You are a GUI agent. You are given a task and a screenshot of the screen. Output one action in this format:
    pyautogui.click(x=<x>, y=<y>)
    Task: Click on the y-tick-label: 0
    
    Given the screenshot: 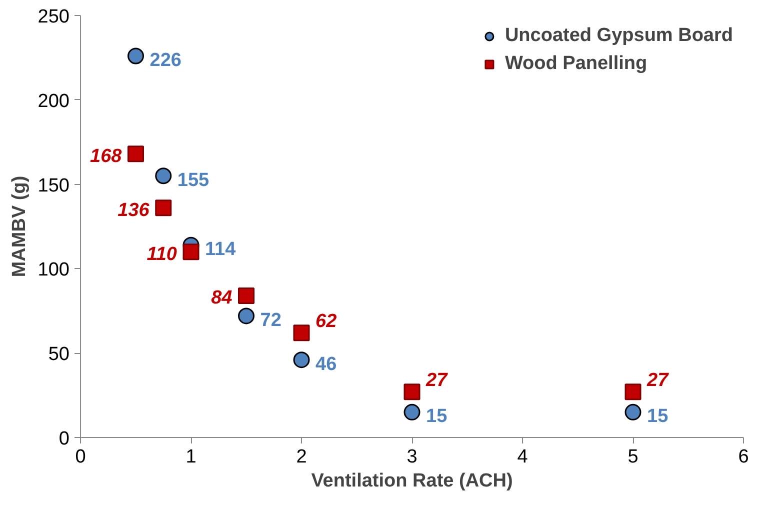 What is the action you would take?
    pyautogui.click(x=64, y=439)
    